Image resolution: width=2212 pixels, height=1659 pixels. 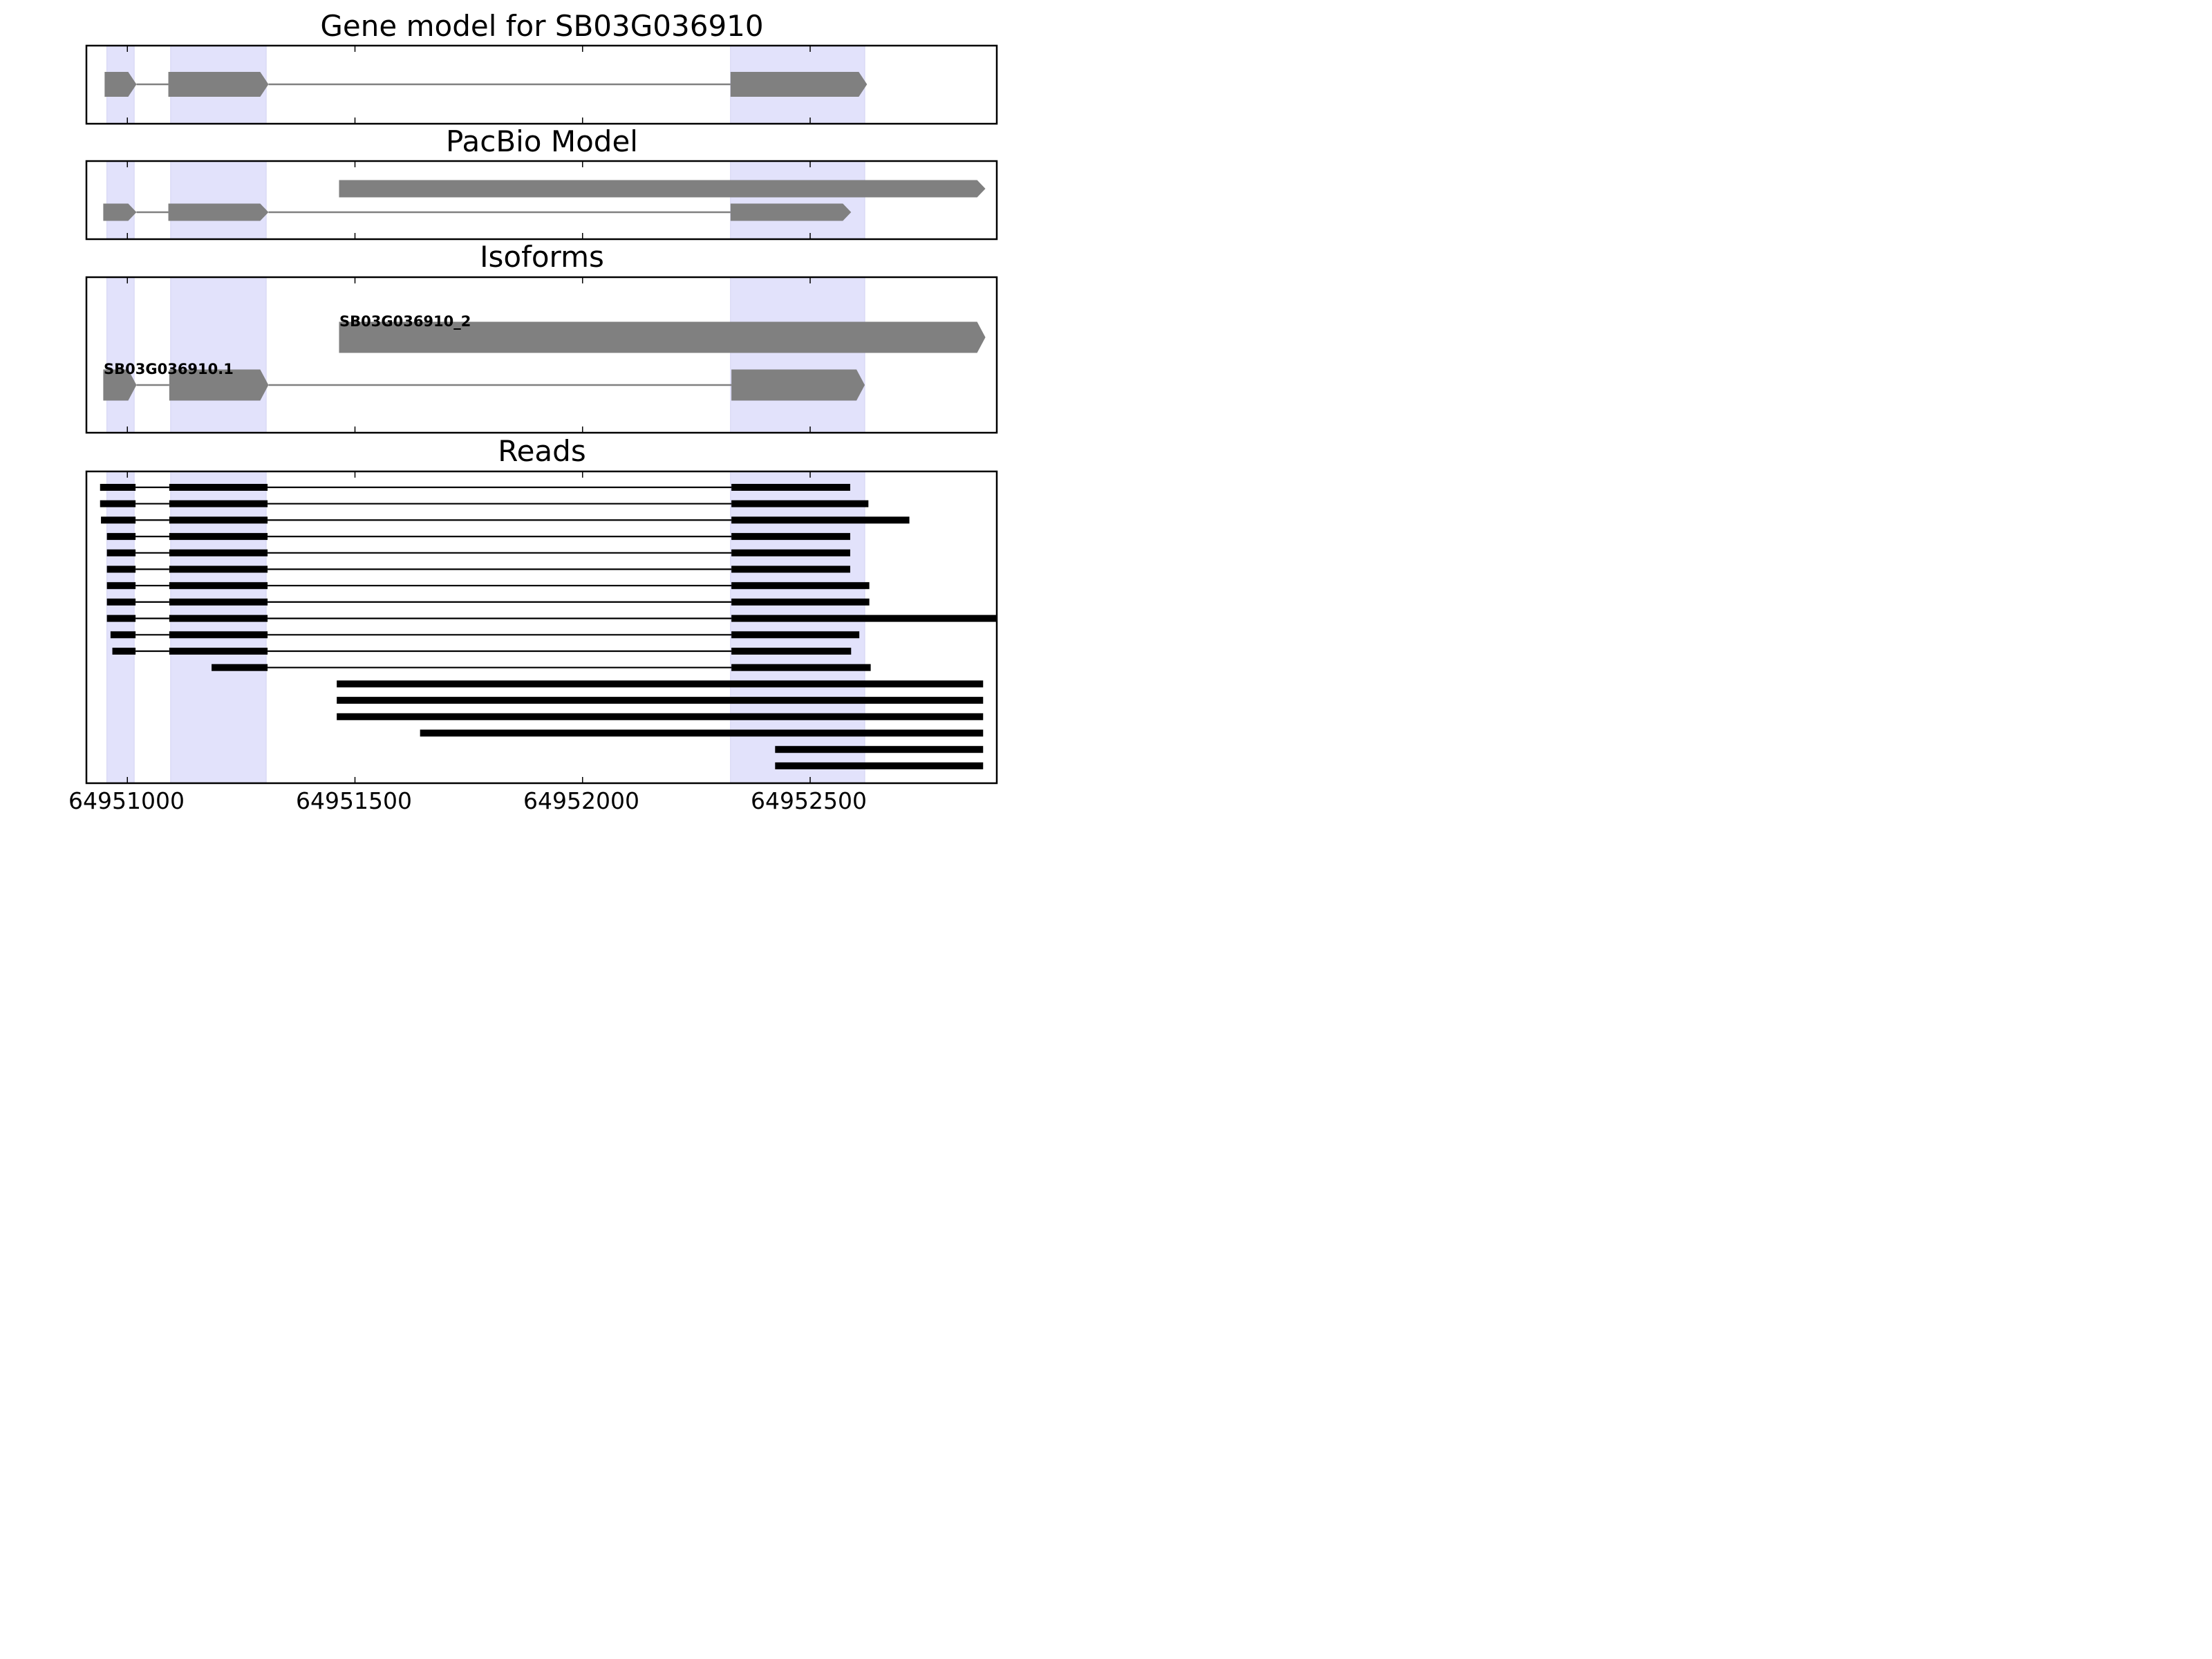 What do you see at coordinates (581, 800) in the screenshot?
I see `x-tick-label: 64952000` at bounding box center [581, 800].